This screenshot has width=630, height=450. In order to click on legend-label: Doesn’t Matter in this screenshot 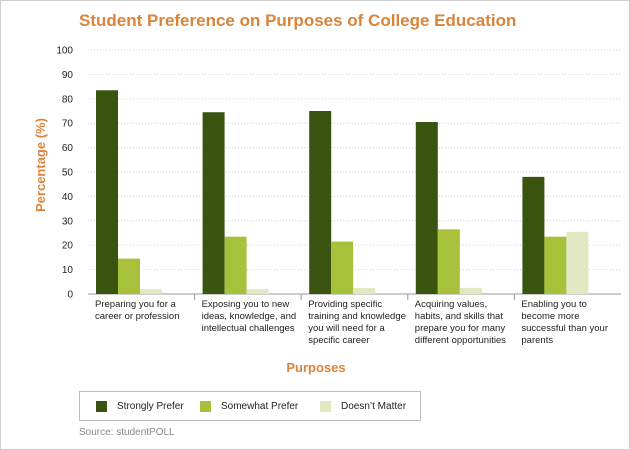, I will do `click(374, 406)`.